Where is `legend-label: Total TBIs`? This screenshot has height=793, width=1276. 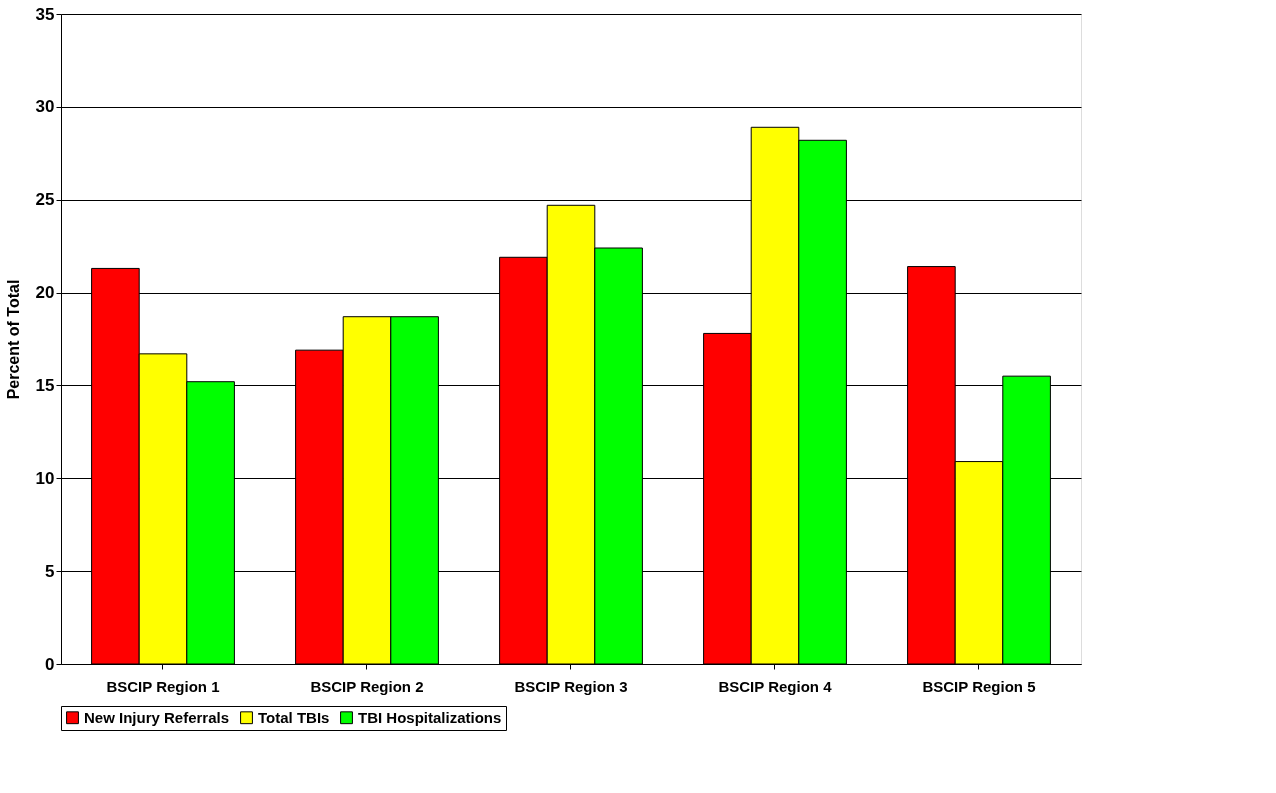
legend-label: Total TBIs is located at coordinates (294, 717).